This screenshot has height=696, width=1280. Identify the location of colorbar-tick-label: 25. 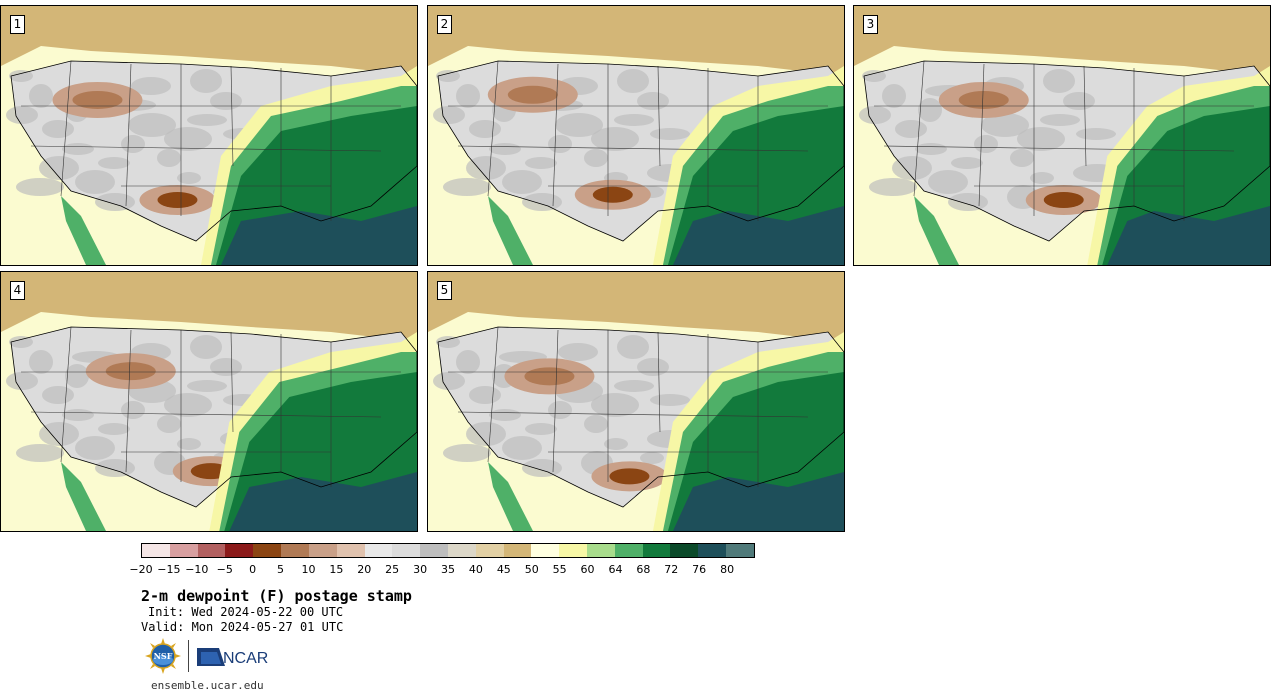
(392, 569).